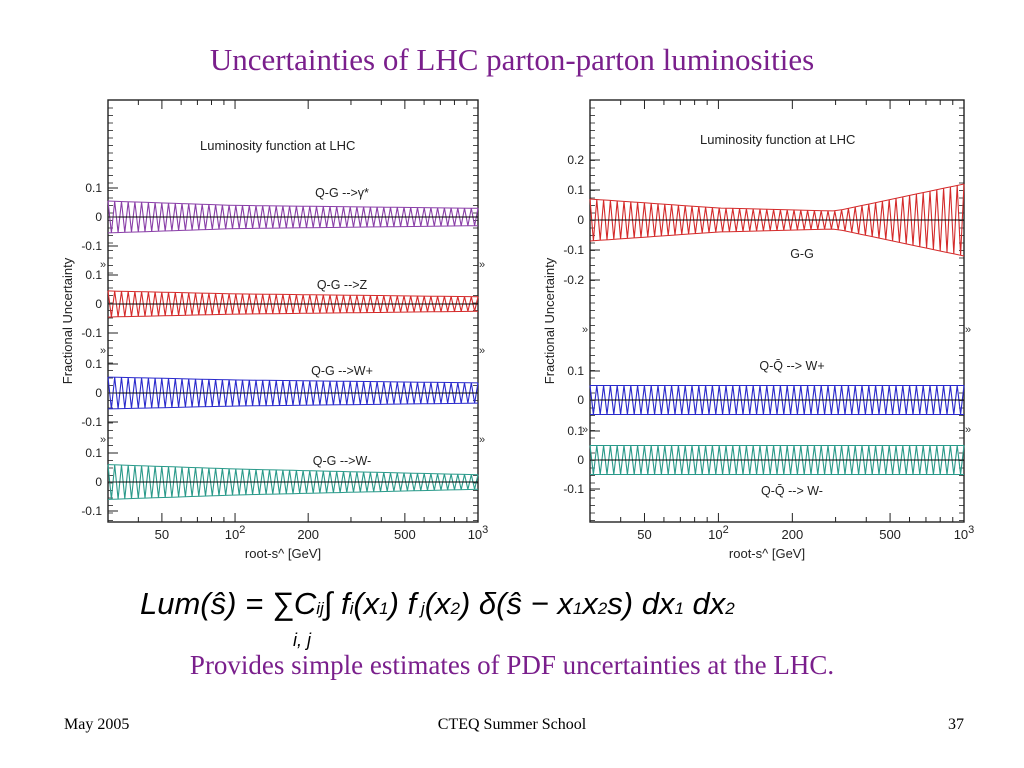 The width and height of the screenshot is (1024, 768). I want to click on series-label: Q-G -->W-, so click(342, 461).